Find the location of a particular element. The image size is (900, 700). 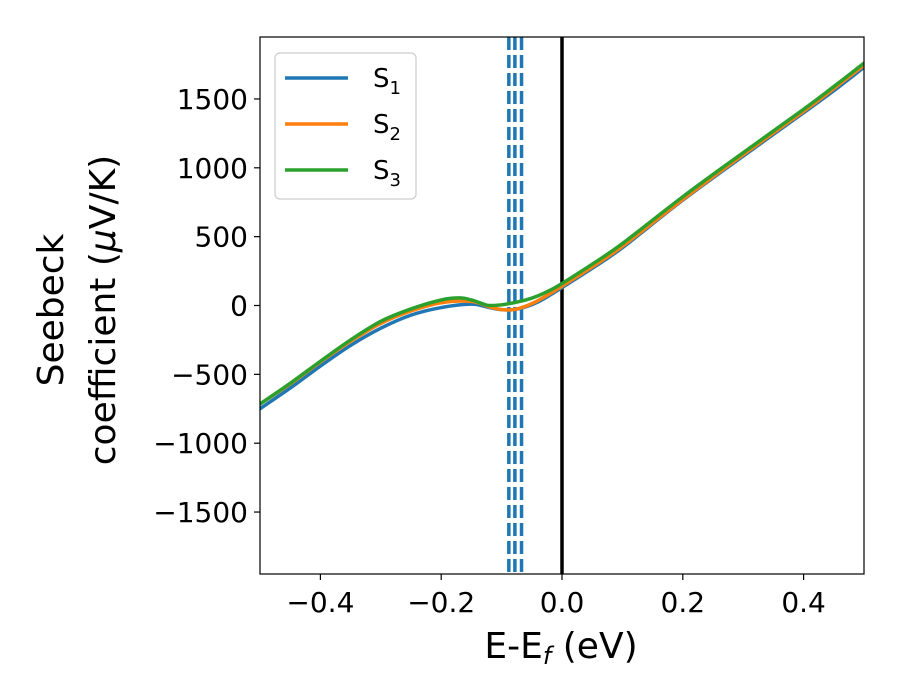

legend: S1 S2 S3 is located at coordinates (345, 126).